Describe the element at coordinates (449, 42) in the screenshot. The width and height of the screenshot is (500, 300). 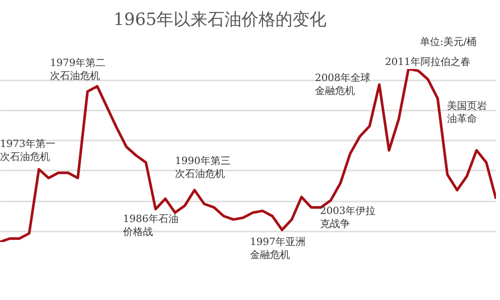
I see `text: 单位:美元/桶` at that location.